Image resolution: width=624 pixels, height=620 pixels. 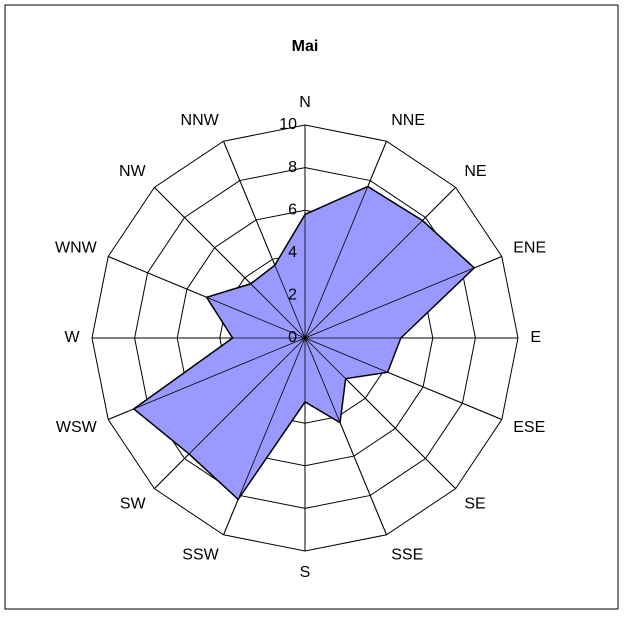 I want to click on category-label: E, so click(x=535, y=337).